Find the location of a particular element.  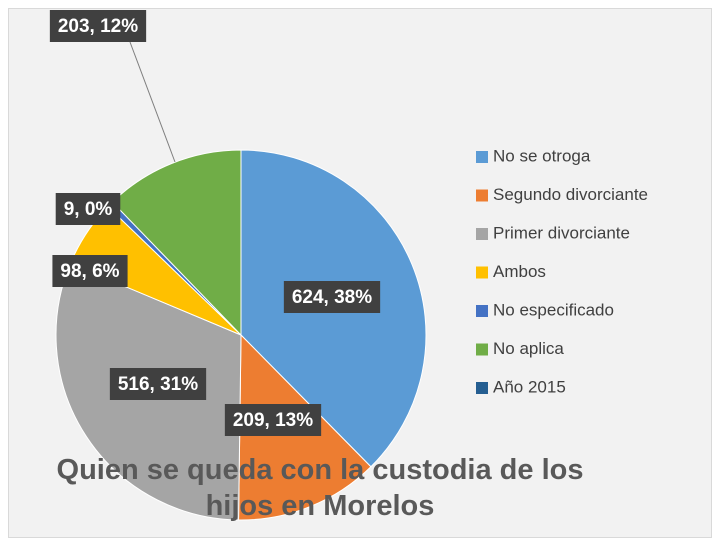

legend-label: Ambos is located at coordinates (519, 271).